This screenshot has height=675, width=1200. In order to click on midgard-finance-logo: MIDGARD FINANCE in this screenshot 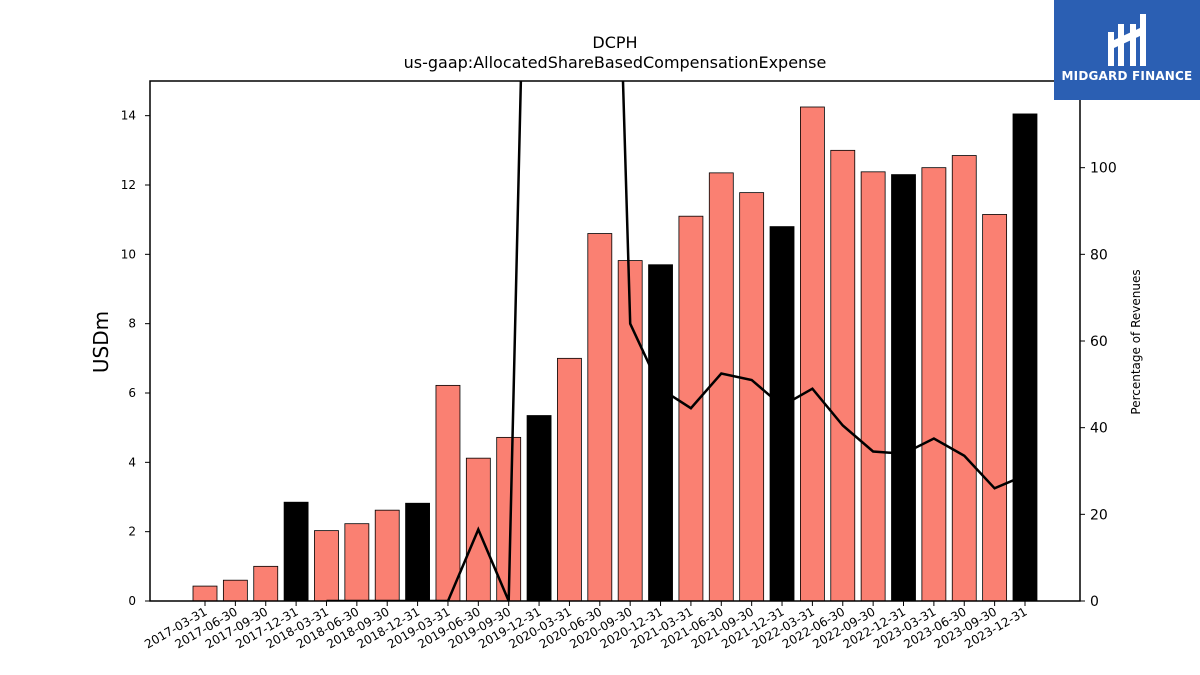, I will do `click(1127, 50)`.